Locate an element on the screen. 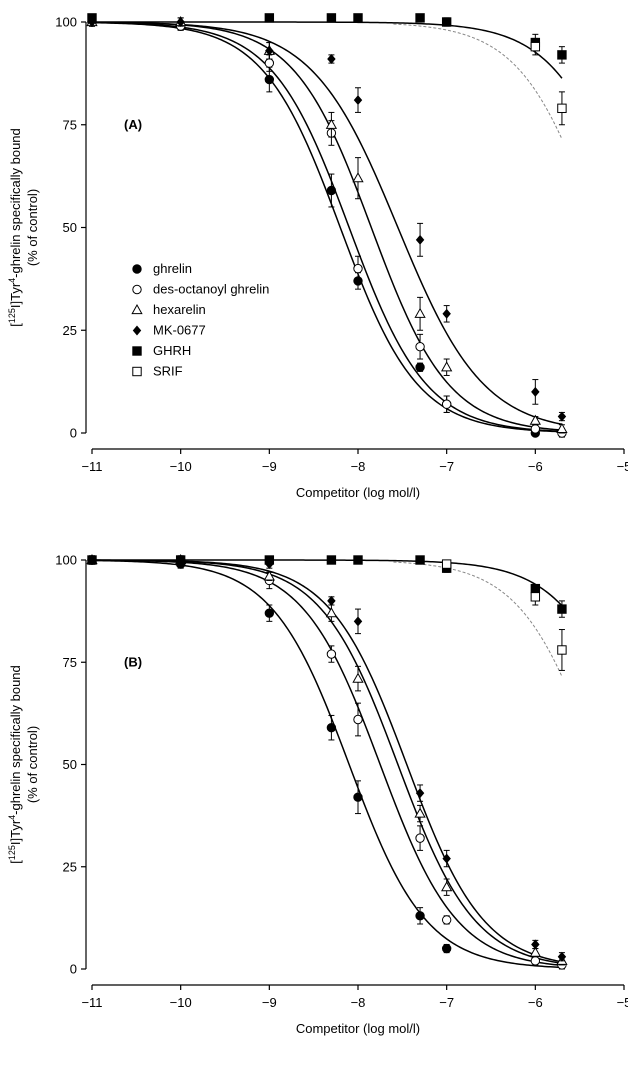 The image size is (628, 1080). y-axis-title-superscript: 4 is located at coordinates (12, 280).